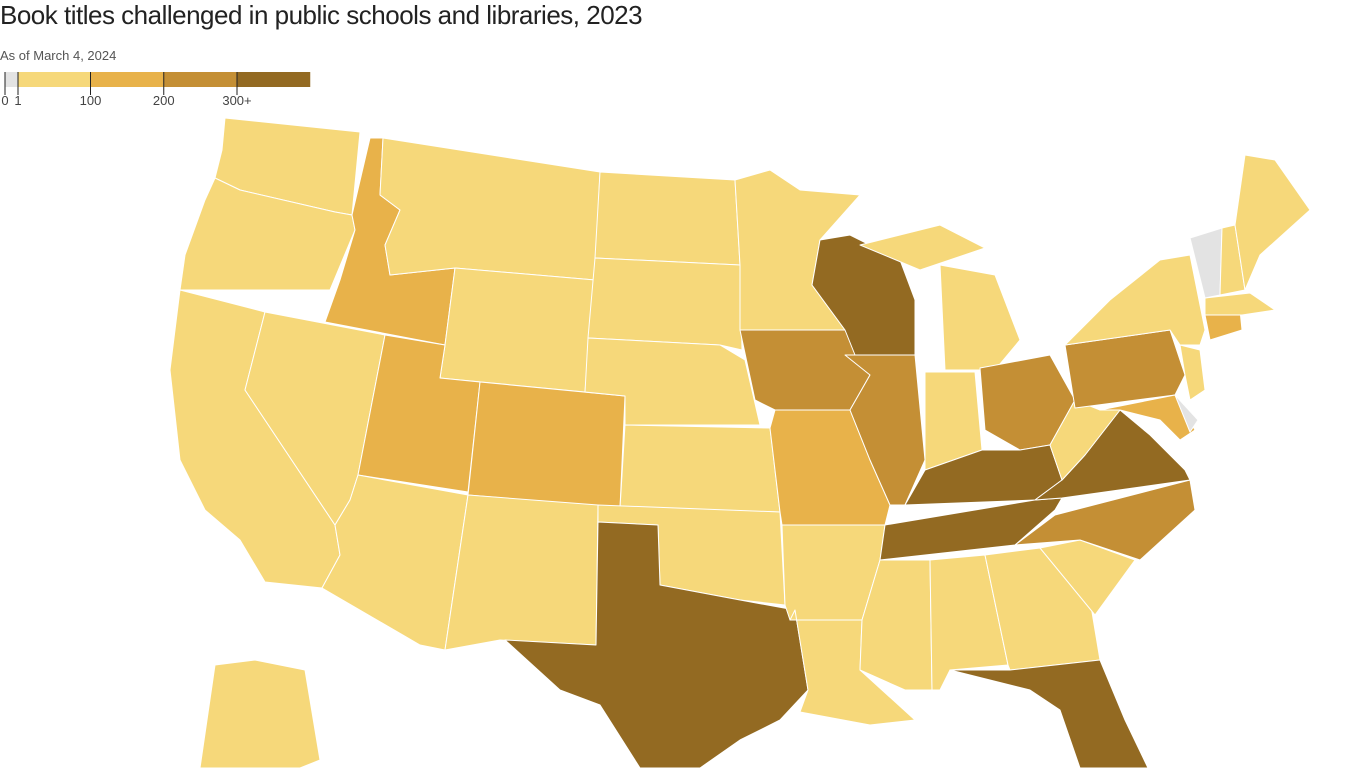 The width and height of the screenshot is (1366, 768). Describe the element at coordinates (17, 100) in the screenshot. I see `legend-tick-label: 1` at that location.